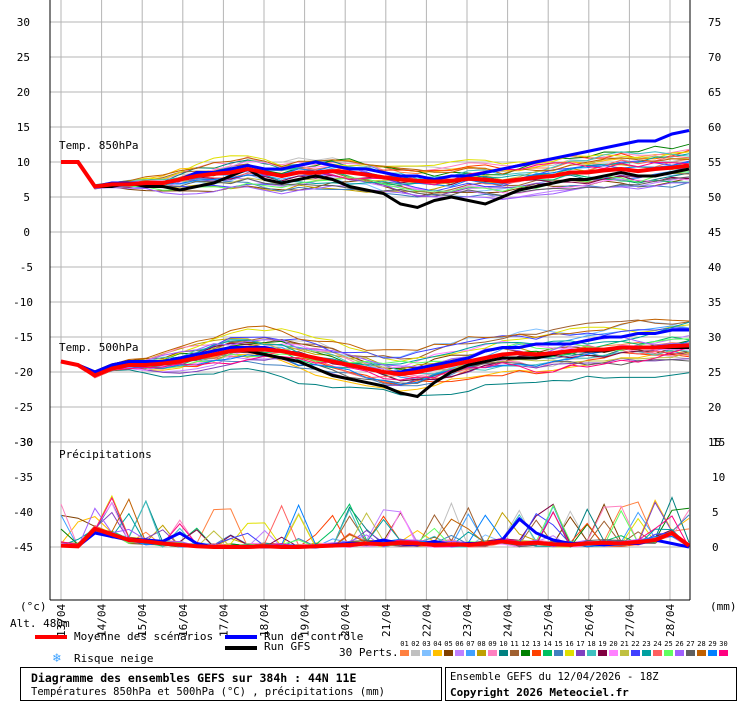 The height and width of the screenshot is (701, 740). What do you see at coordinates (714, 337) in the screenshot?
I see `t500-right-tick: 30` at bounding box center [714, 337].